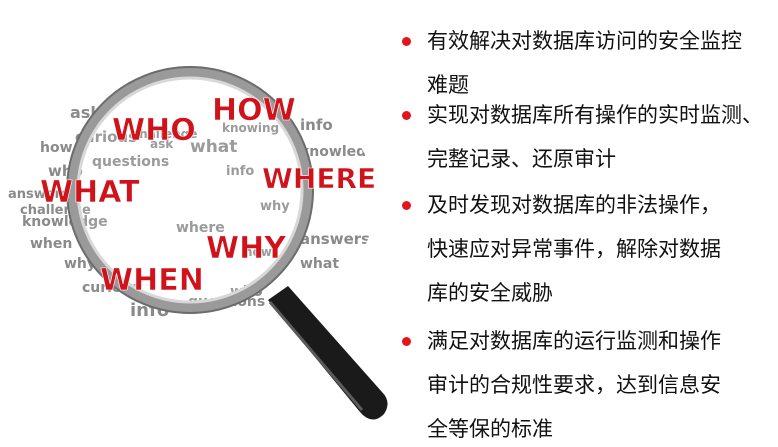 The width and height of the screenshot is (778, 447). I want to click on cloud-word-highlight: WHO, so click(154, 130).